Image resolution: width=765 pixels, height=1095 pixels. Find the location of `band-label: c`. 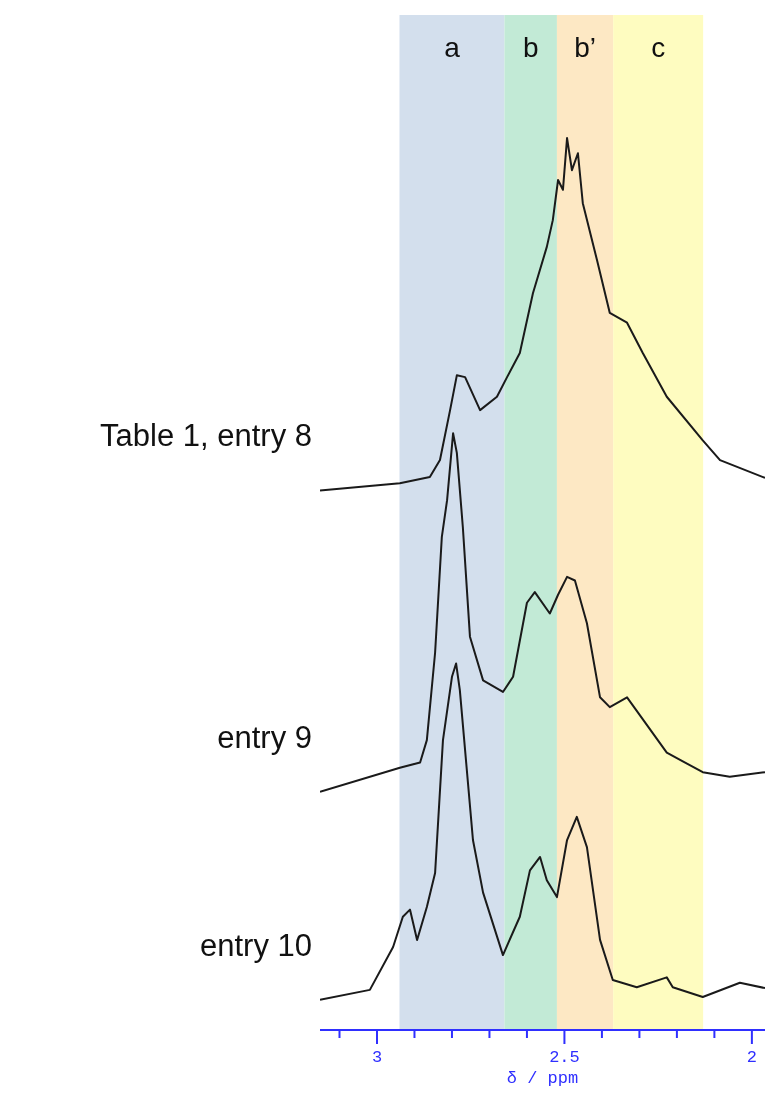

band-label: c is located at coordinates (658, 47).